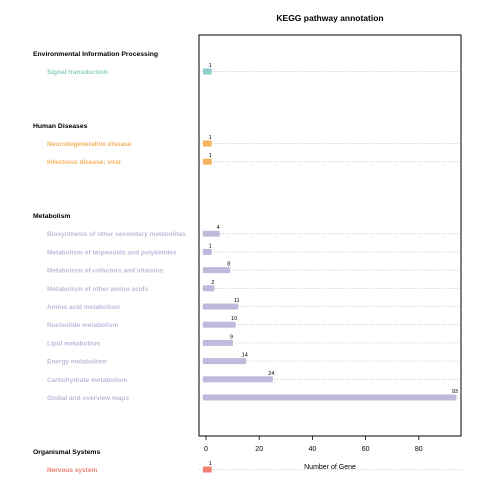  I want to click on group-header-metabolism: Metabolism, so click(51, 216).